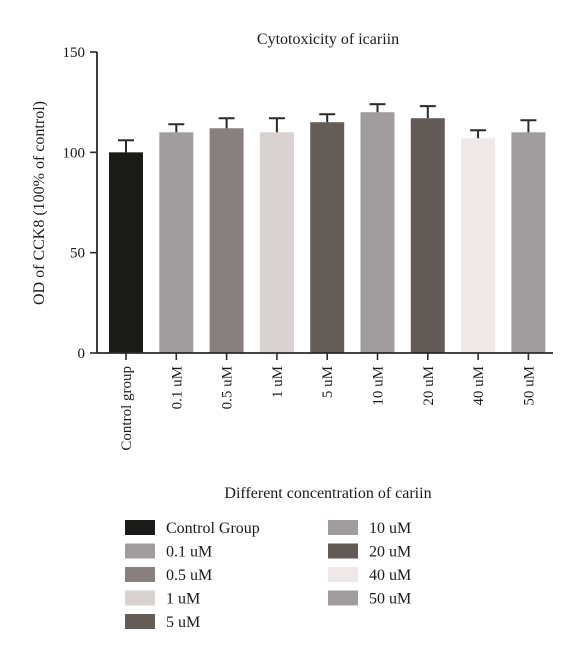 This screenshot has width=586, height=665. I want to click on legend-item: 0.1 uM, so click(168, 552).